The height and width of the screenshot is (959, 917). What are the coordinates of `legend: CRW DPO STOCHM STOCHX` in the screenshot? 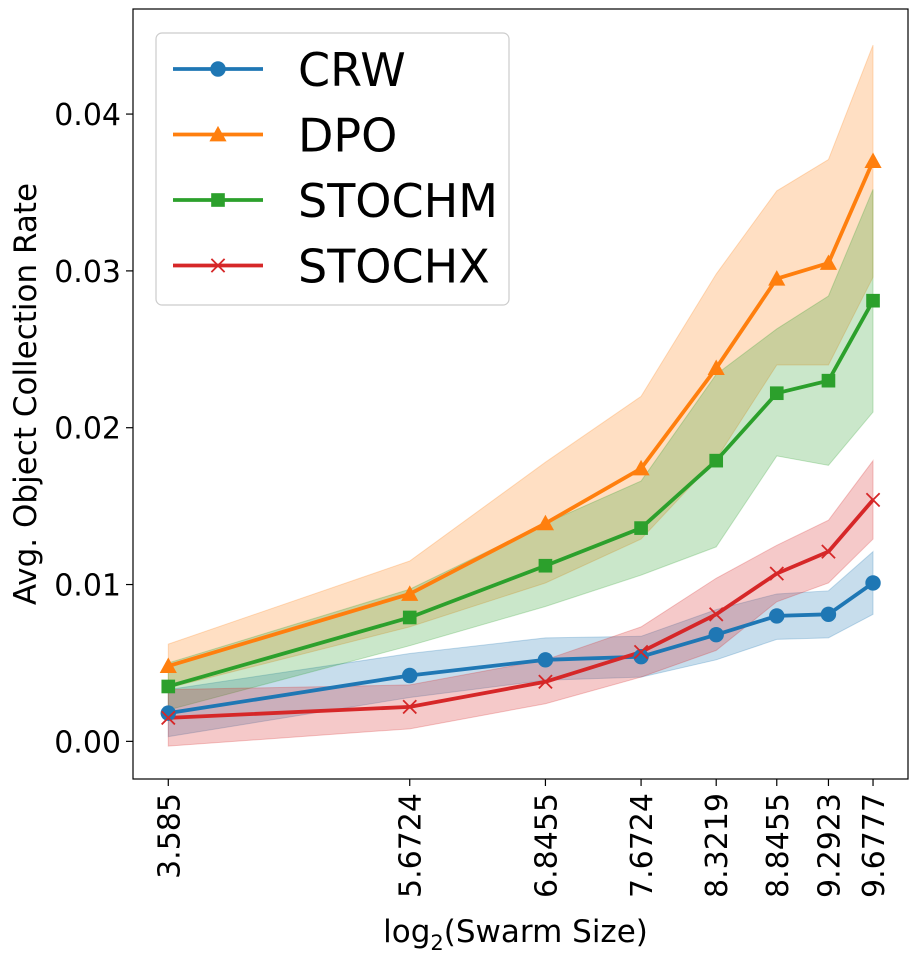 It's located at (332, 169).